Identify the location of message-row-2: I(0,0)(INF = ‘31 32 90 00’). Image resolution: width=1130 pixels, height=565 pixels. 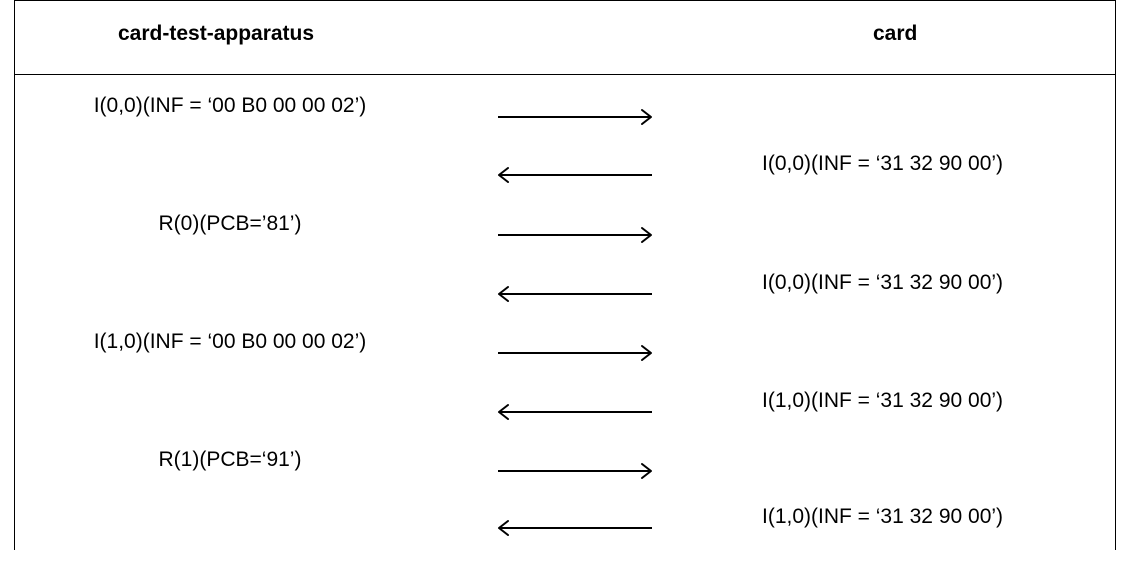
(565, 182).